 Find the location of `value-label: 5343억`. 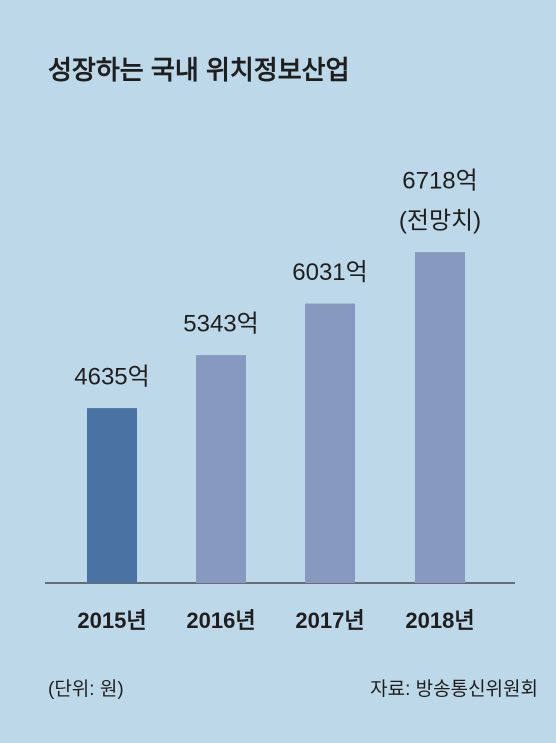

value-label: 5343억 is located at coordinates (220, 323).